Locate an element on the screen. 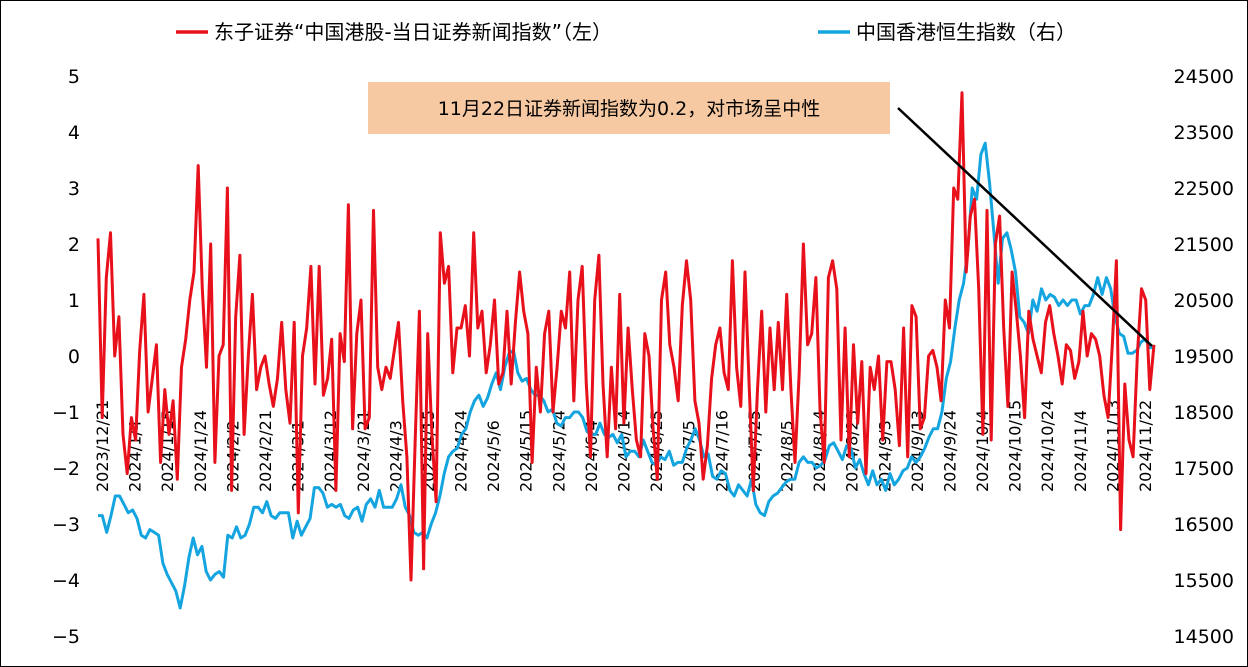  right-tick-label: 16500 is located at coordinates (1204, 525).